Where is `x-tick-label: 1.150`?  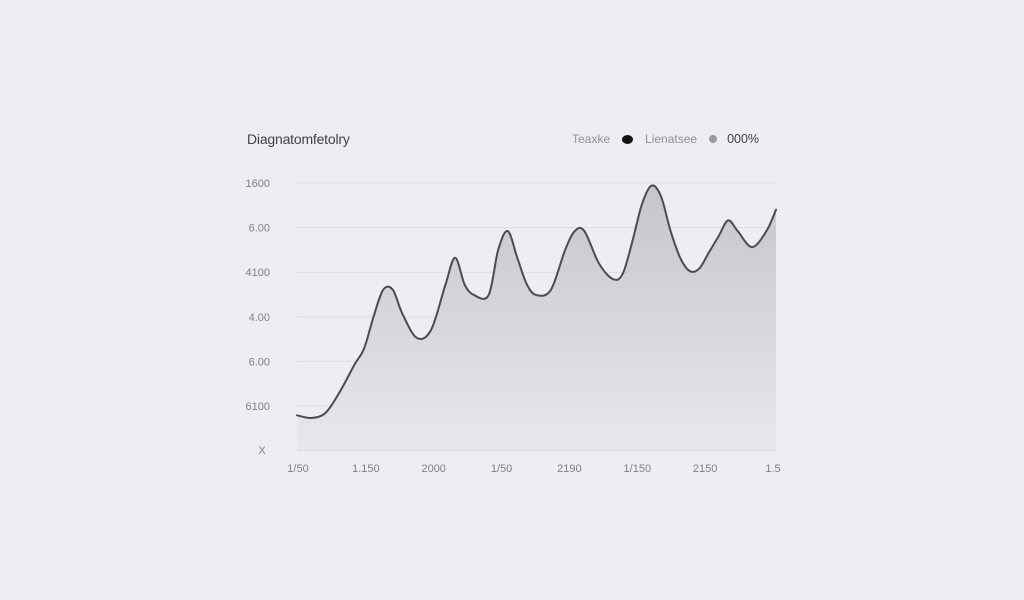 x-tick-label: 1.150 is located at coordinates (366, 469).